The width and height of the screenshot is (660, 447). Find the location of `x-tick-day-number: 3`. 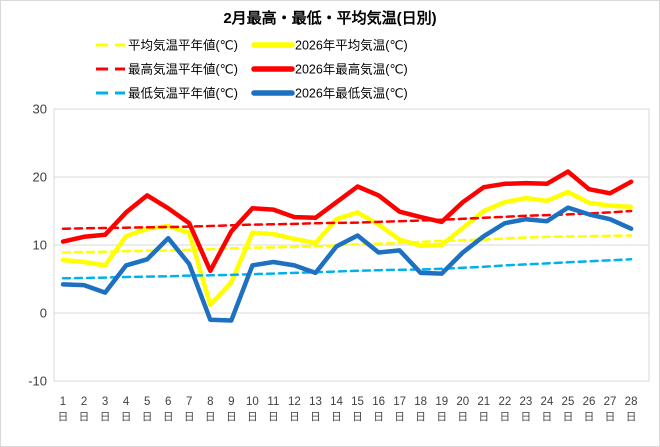

x-tick-day-number: 3 is located at coordinates (105, 402).